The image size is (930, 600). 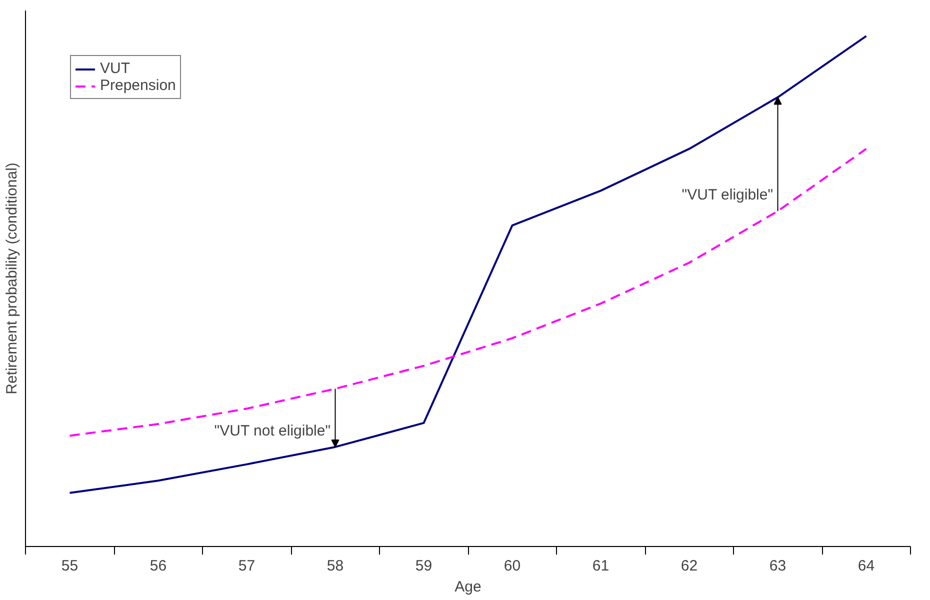 What do you see at coordinates (512, 566) in the screenshot?
I see `x-tick-label: 60` at bounding box center [512, 566].